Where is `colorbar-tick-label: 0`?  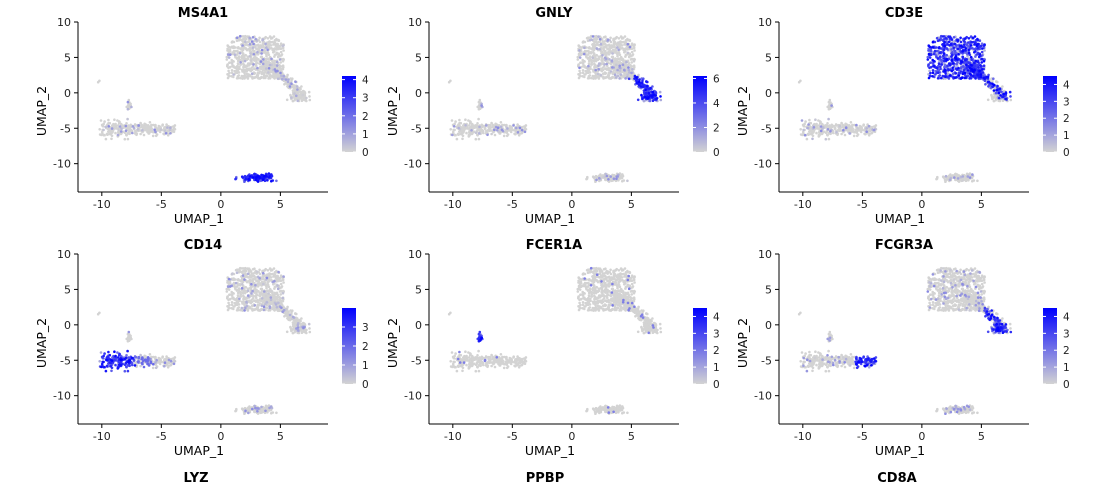
colorbar-tick-label: 0 is located at coordinates (365, 153).